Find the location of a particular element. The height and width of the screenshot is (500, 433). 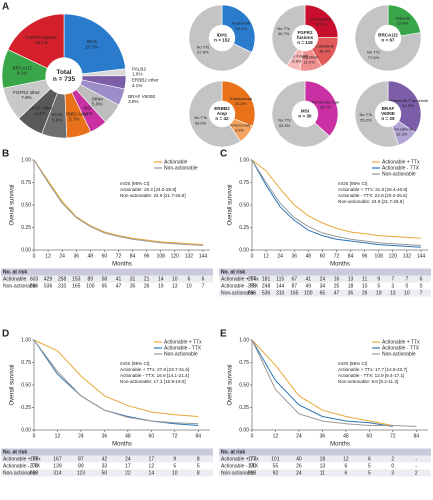

annotation: mOS [95% CI] is located at coordinates (352, 363).